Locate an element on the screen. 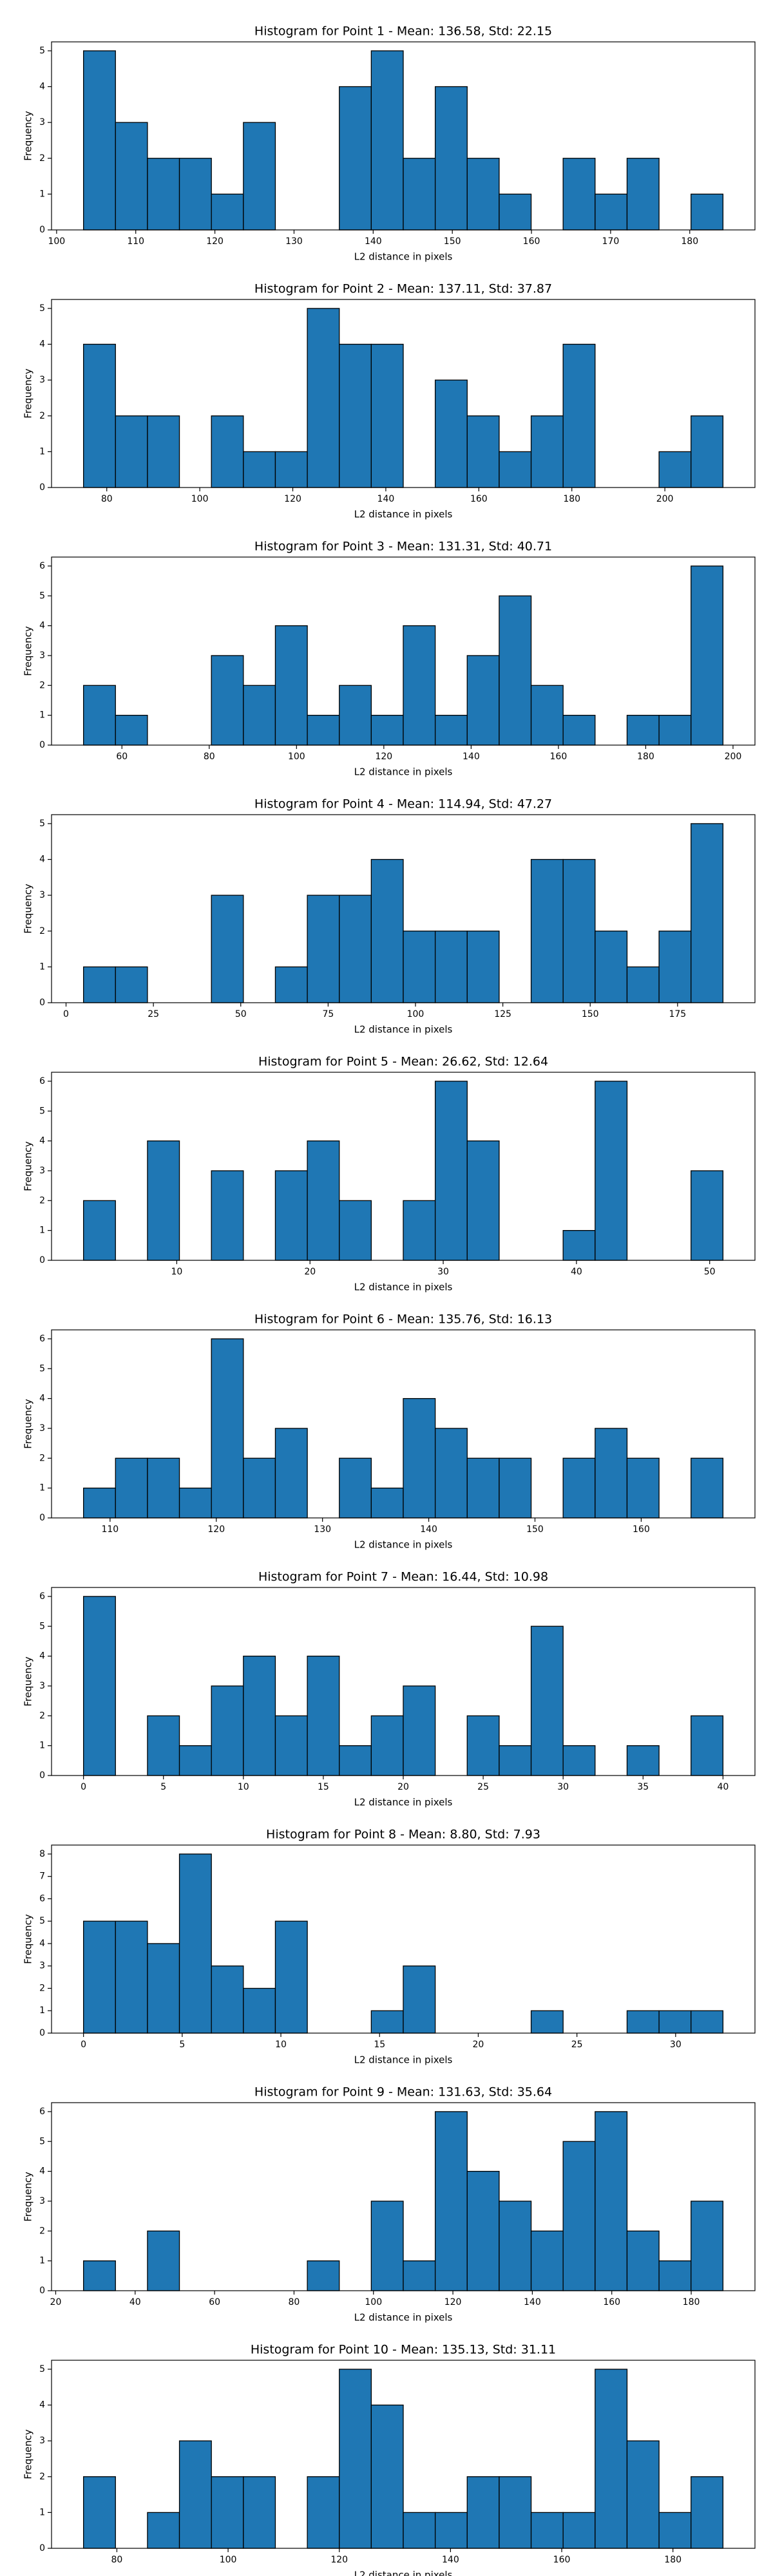 This screenshot has width=773, height=2576. y-axis-label: Frequency is located at coordinates (28, 1424).